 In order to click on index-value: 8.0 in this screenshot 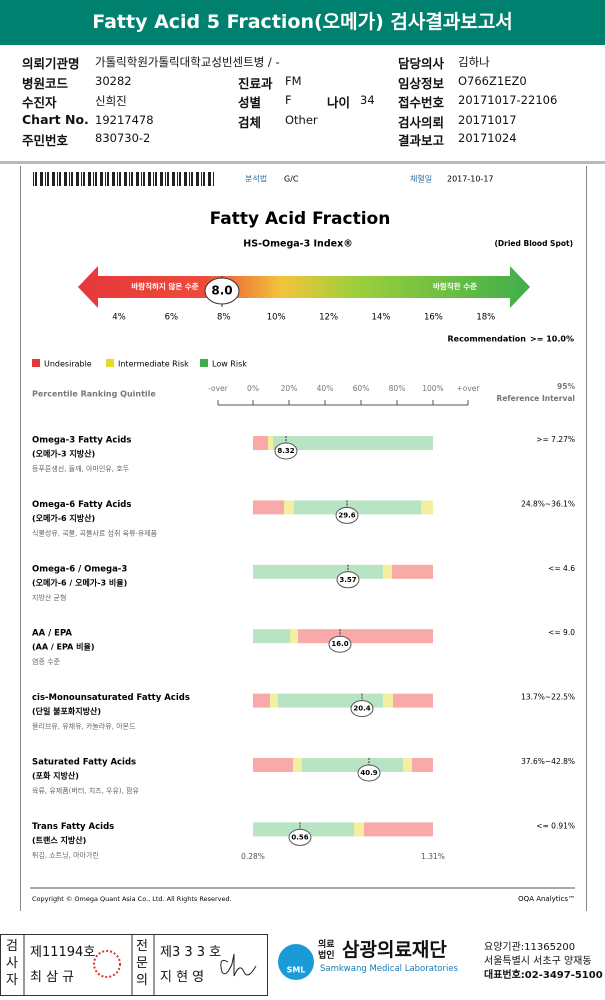, I will do `click(221, 291)`.